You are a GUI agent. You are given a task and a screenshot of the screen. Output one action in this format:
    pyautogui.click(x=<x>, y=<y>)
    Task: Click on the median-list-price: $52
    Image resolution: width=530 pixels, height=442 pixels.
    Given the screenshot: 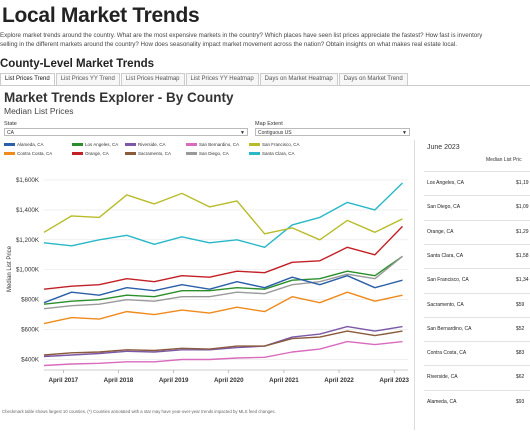 What is the action you would take?
    pyautogui.click(x=520, y=328)
    